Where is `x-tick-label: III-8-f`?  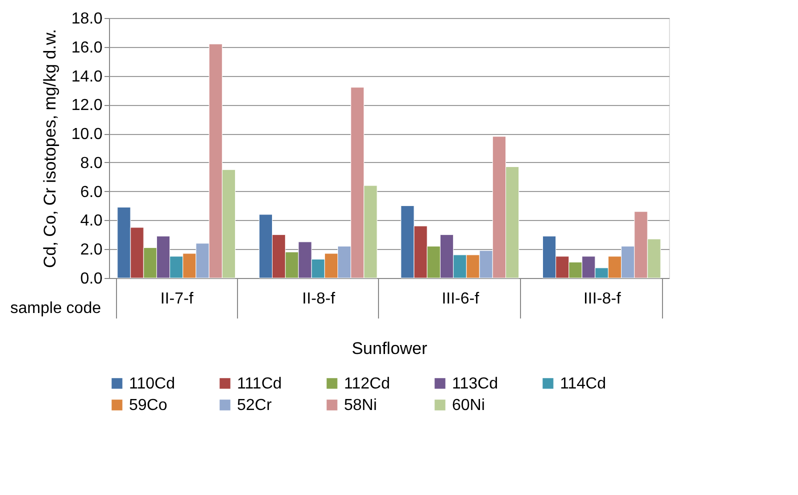
x-tick-label: III-8-f is located at coordinates (602, 299).